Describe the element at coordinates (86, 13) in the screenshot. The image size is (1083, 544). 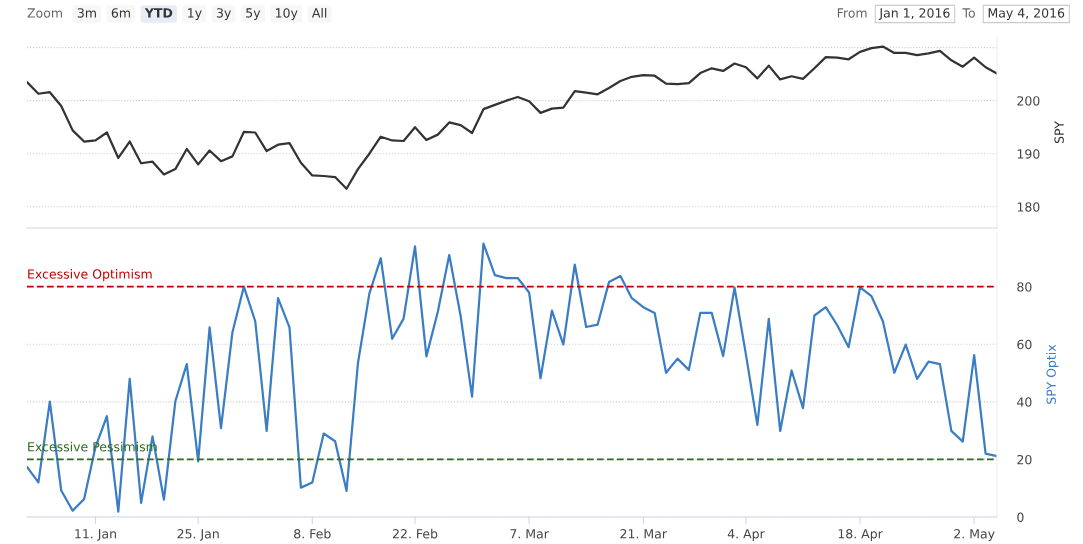
I see `text: 3m` at that location.